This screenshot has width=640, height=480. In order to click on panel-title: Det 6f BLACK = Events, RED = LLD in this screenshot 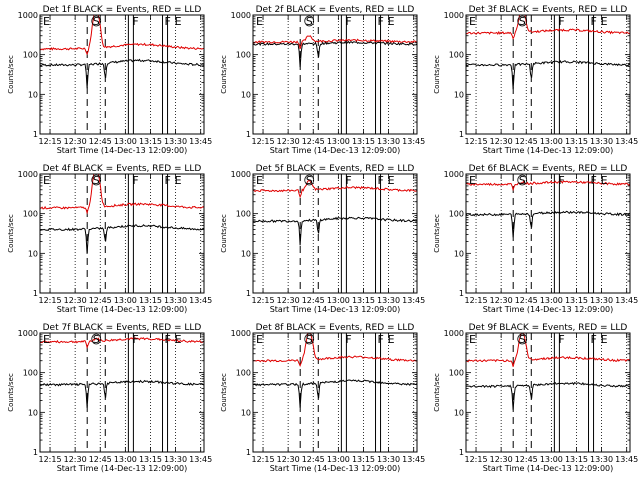, I will do `click(548, 169)`.